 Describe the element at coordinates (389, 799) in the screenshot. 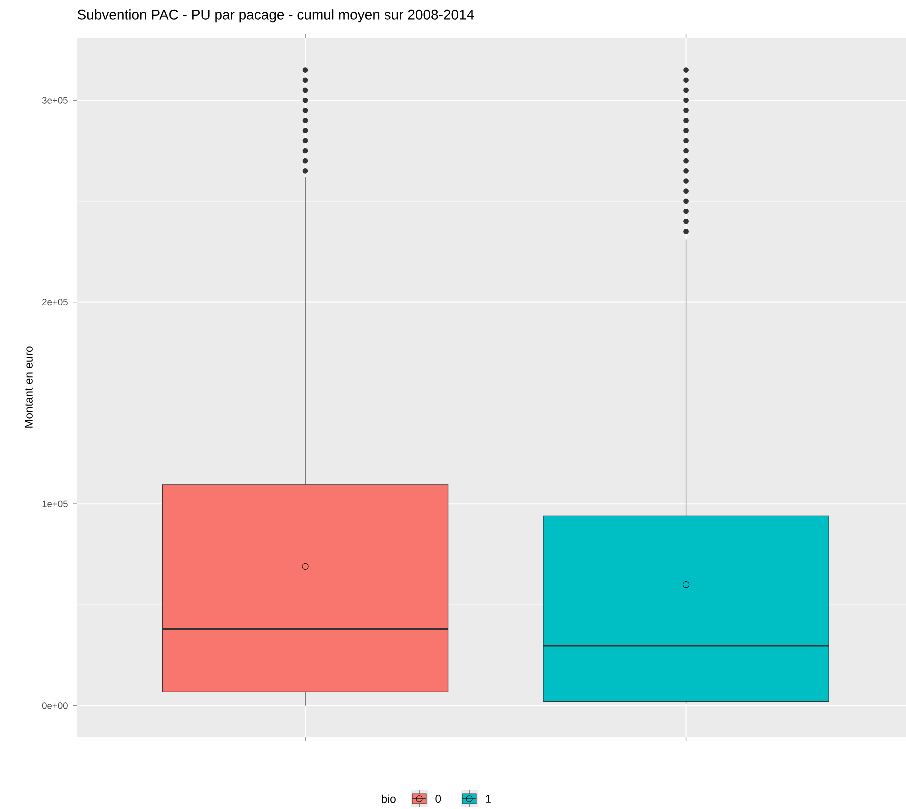

I see `legend-title: bio` at that location.